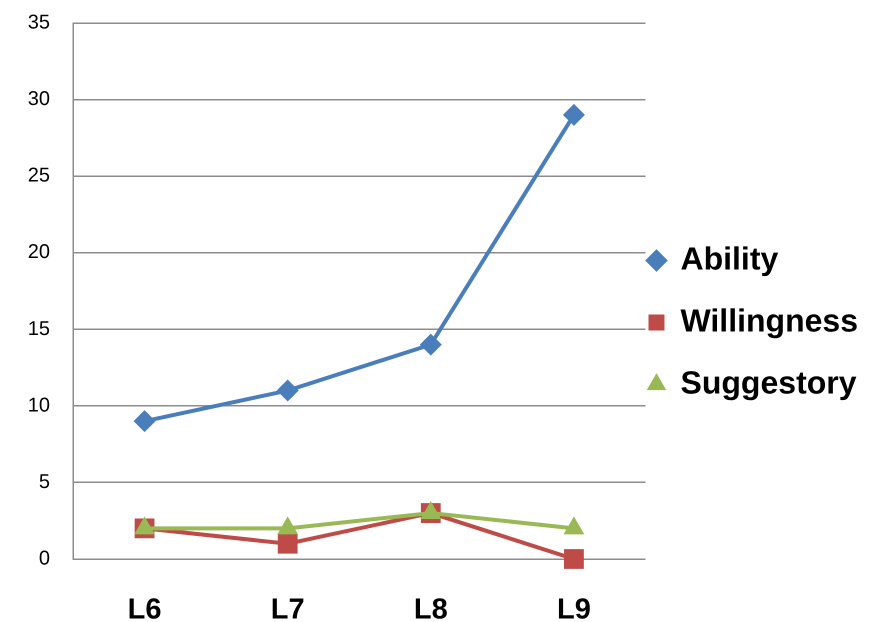 This screenshot has width=881, height=622. Describe the element at coordinates (769, 320) in the screenshot. I see `legend-label: Willingness` at that location.